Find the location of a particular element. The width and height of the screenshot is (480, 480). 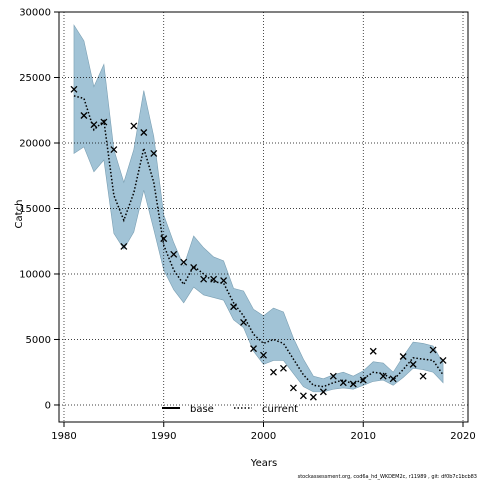

observed-point-2009 is located at coordinates (353, 384).